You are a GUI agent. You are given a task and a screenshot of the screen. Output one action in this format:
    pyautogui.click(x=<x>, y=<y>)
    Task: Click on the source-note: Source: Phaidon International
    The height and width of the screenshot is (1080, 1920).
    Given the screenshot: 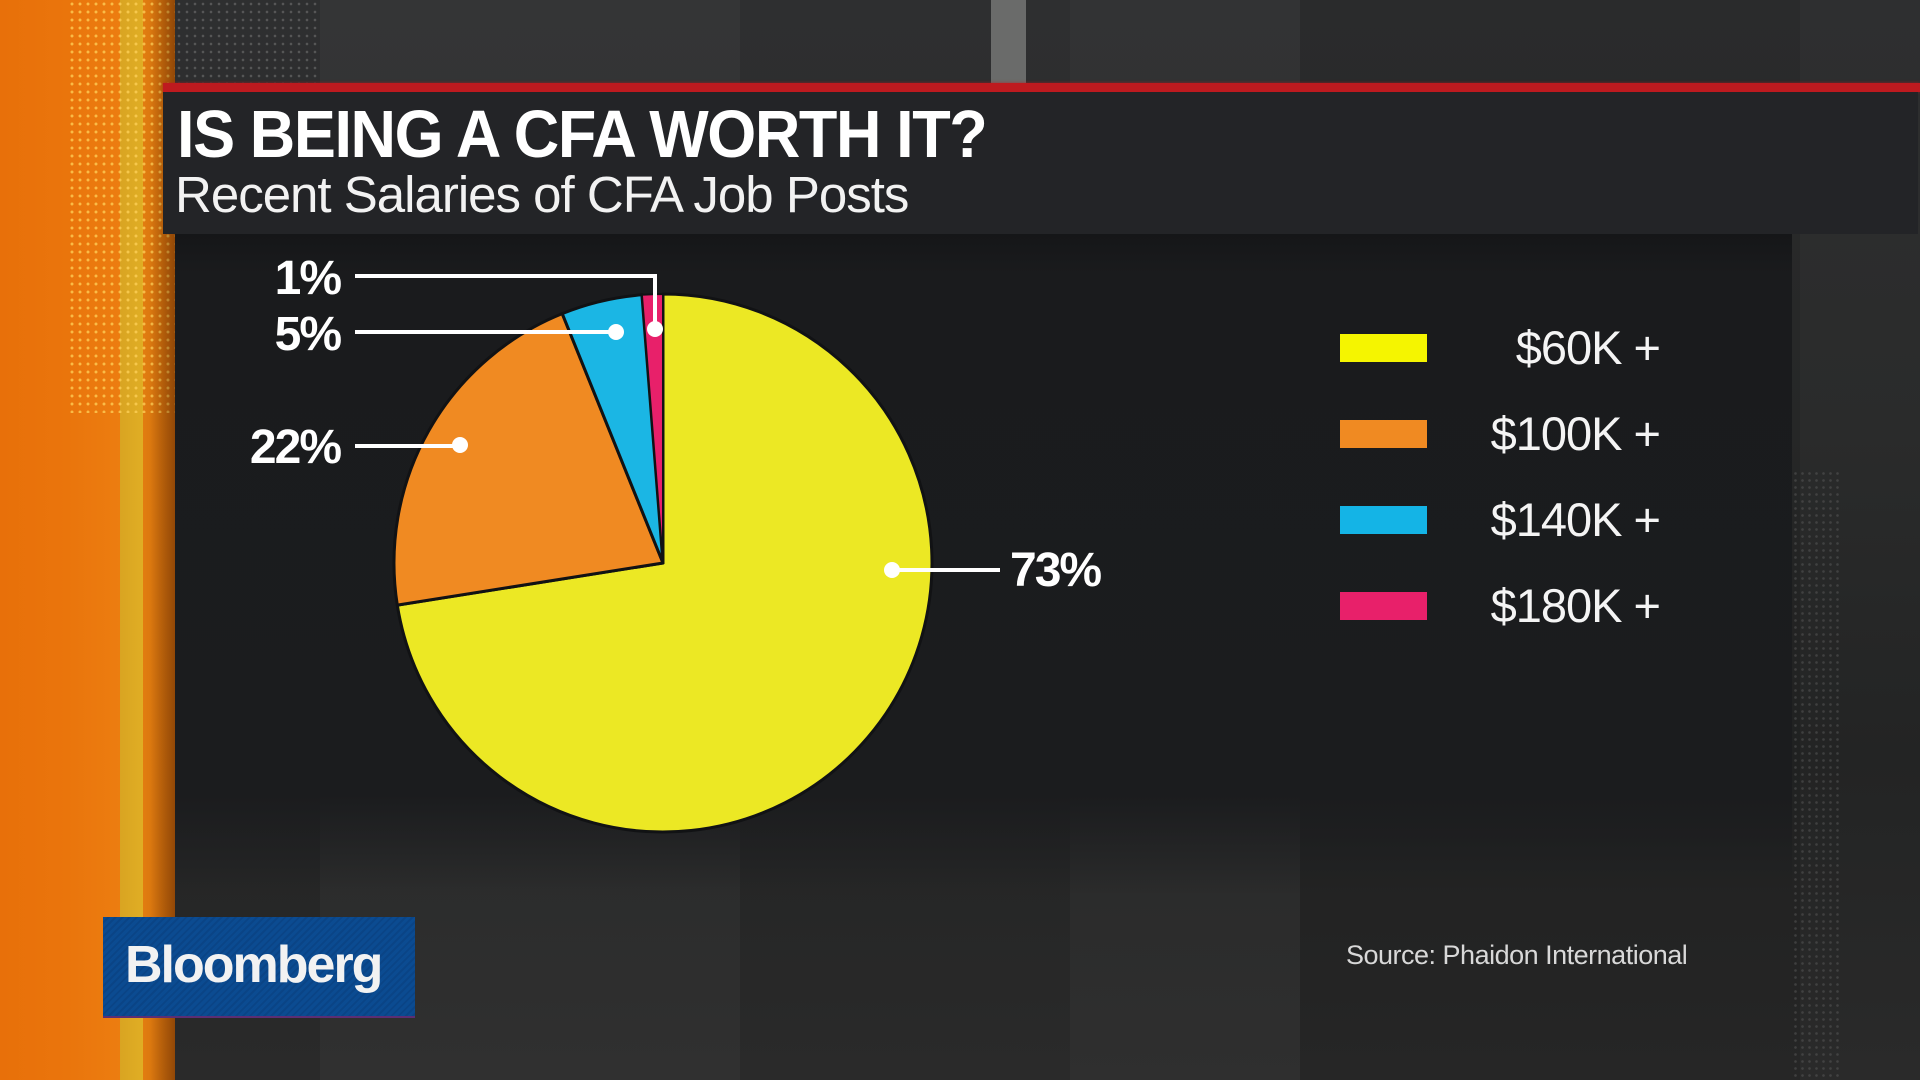 What is the action you would take?
    pyautogui.click(x=1517, y=955)
    